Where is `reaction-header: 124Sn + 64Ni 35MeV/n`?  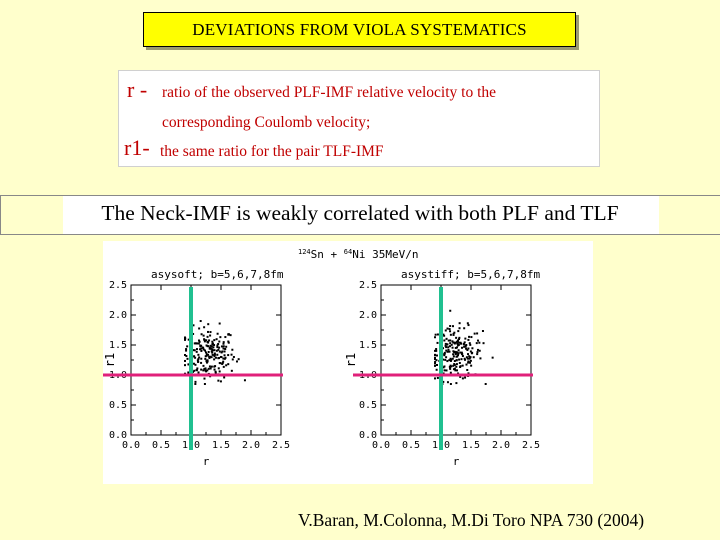
reaction-header: 124Sn + 64Ni 35MeV/n is located at coordinates (358, 254).